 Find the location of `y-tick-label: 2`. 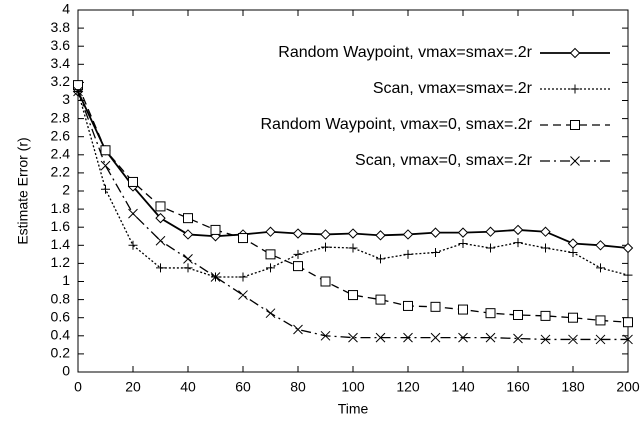

y-tick-label: 2 is located at coordinates (66, 190).